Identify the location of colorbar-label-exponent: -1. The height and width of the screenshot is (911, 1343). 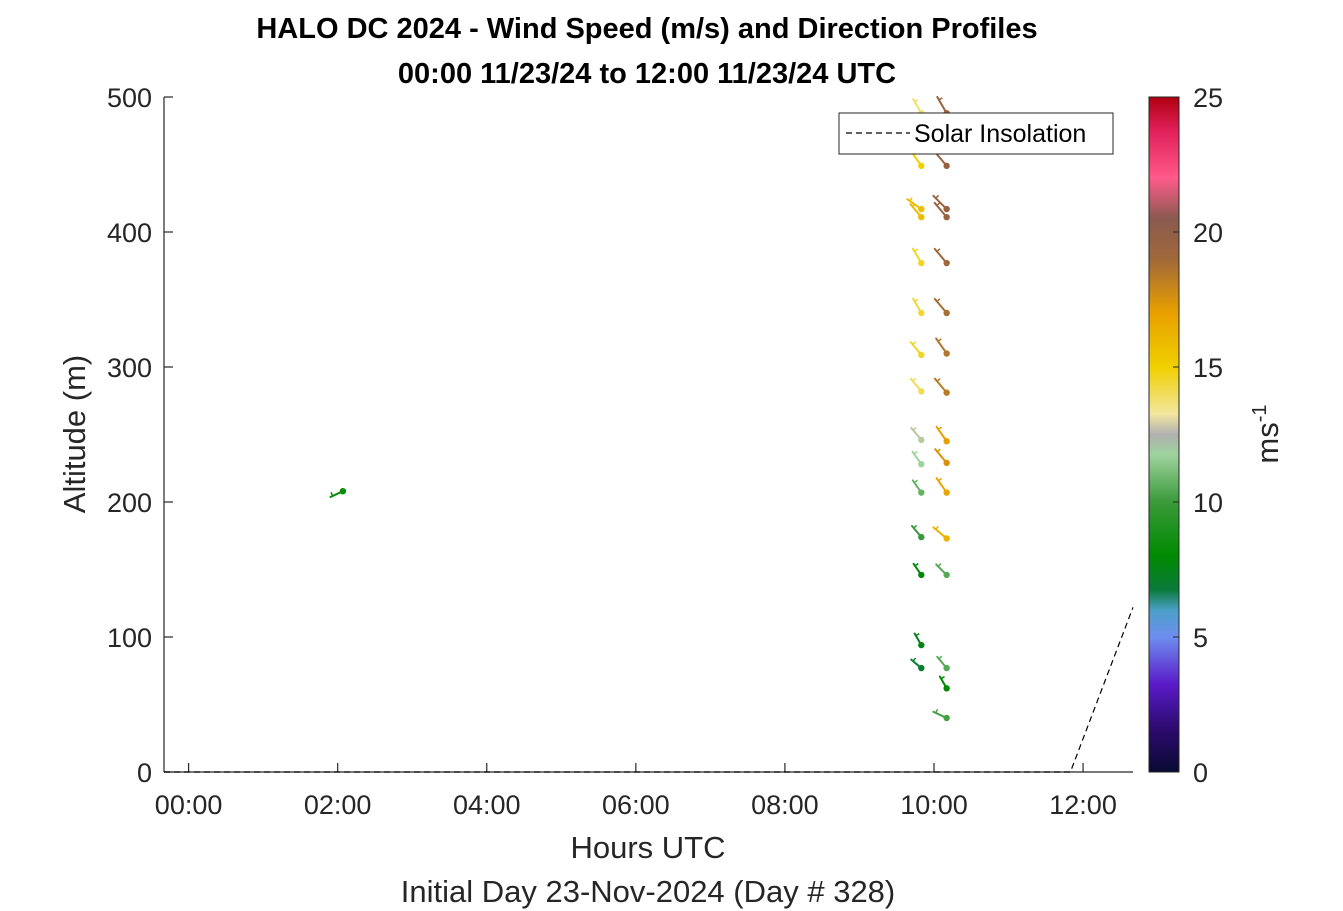
(1260, 413).